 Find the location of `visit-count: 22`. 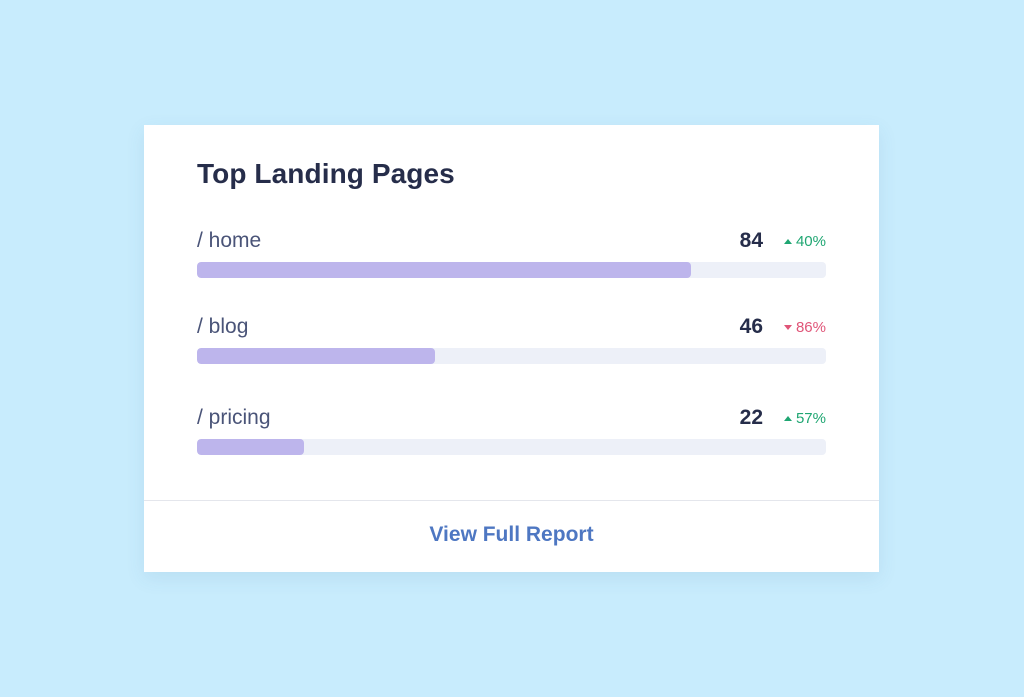

visit-count: 22 is located at coordinates (751, 417).